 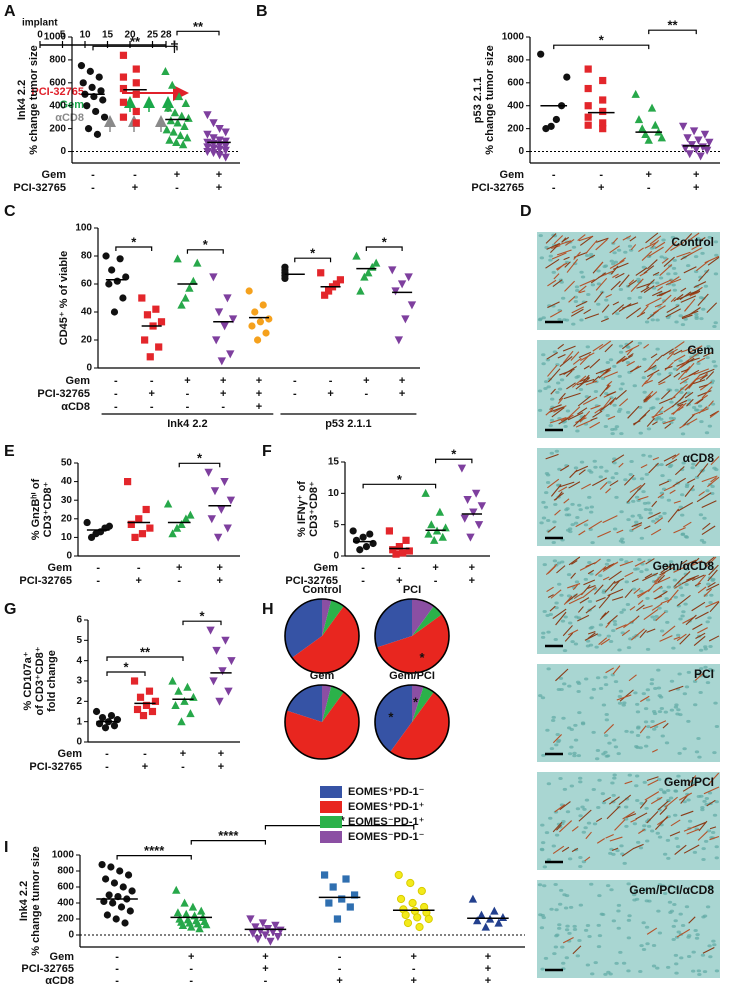 What do you see at coordinates (135, 41) in the screenshot?
I see `significance-label: **` at bounding box center [135, 41].